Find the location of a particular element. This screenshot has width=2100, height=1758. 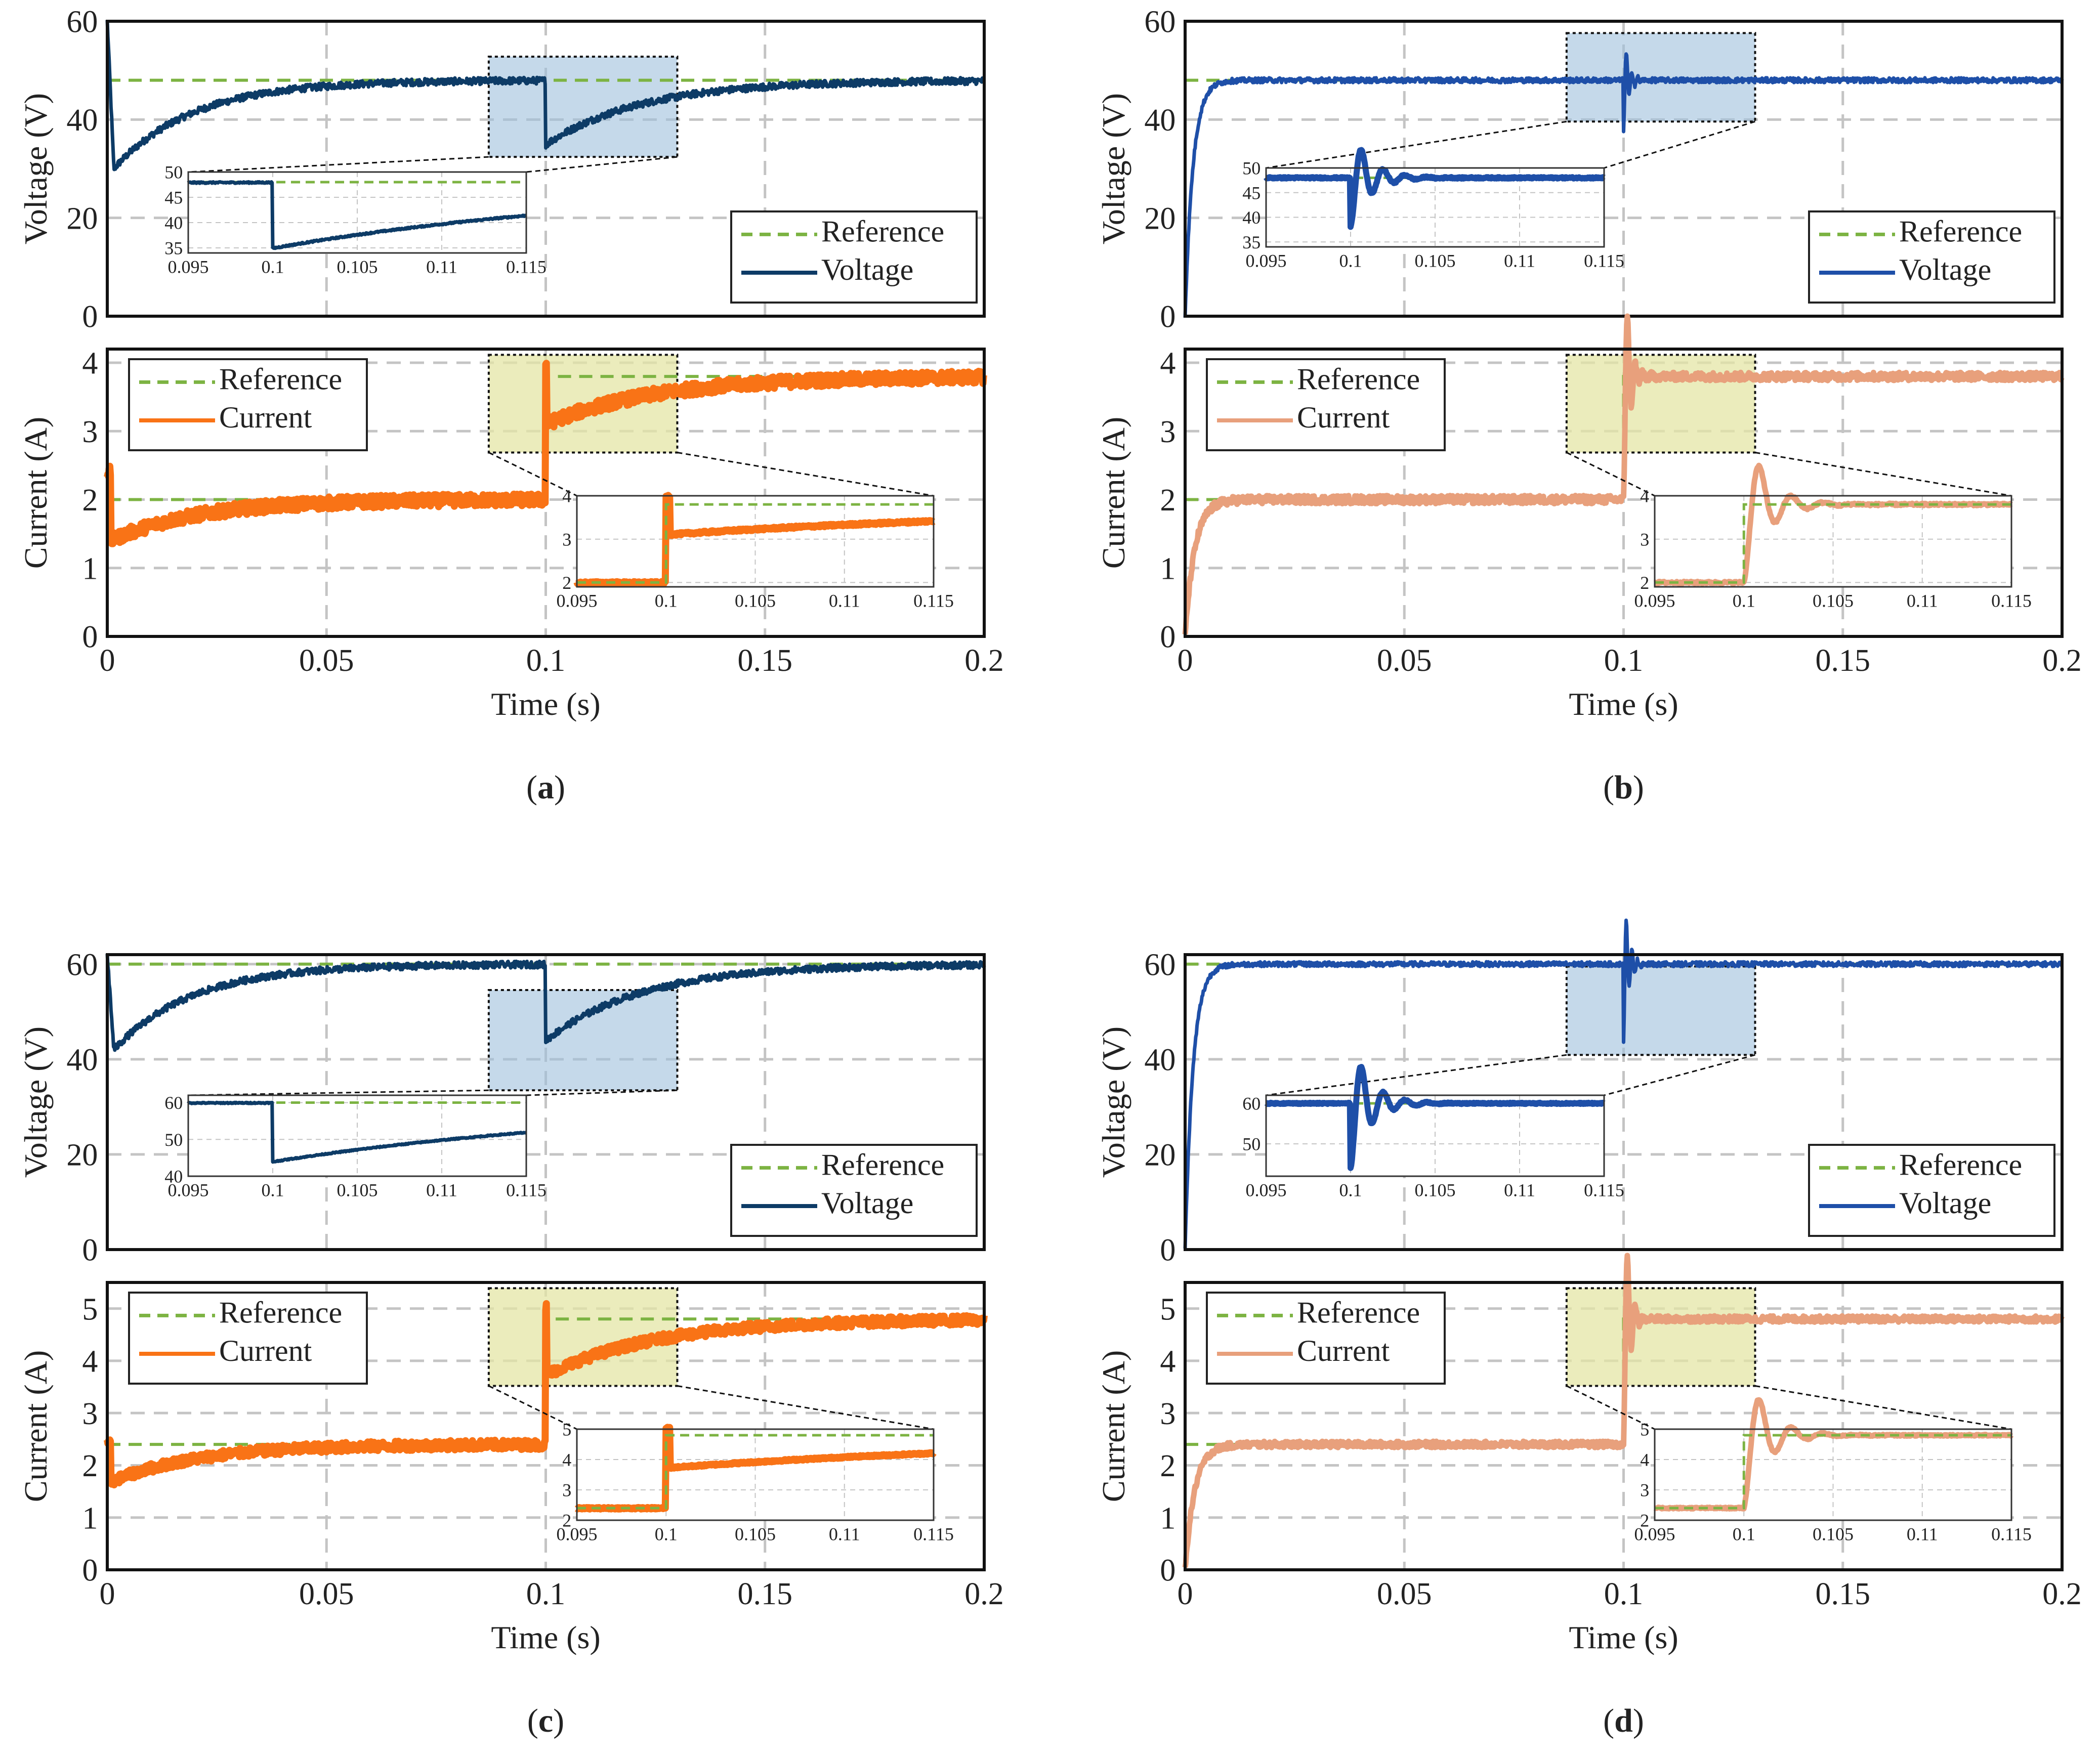

current-axes-frame is located at coordinates (546, 493).